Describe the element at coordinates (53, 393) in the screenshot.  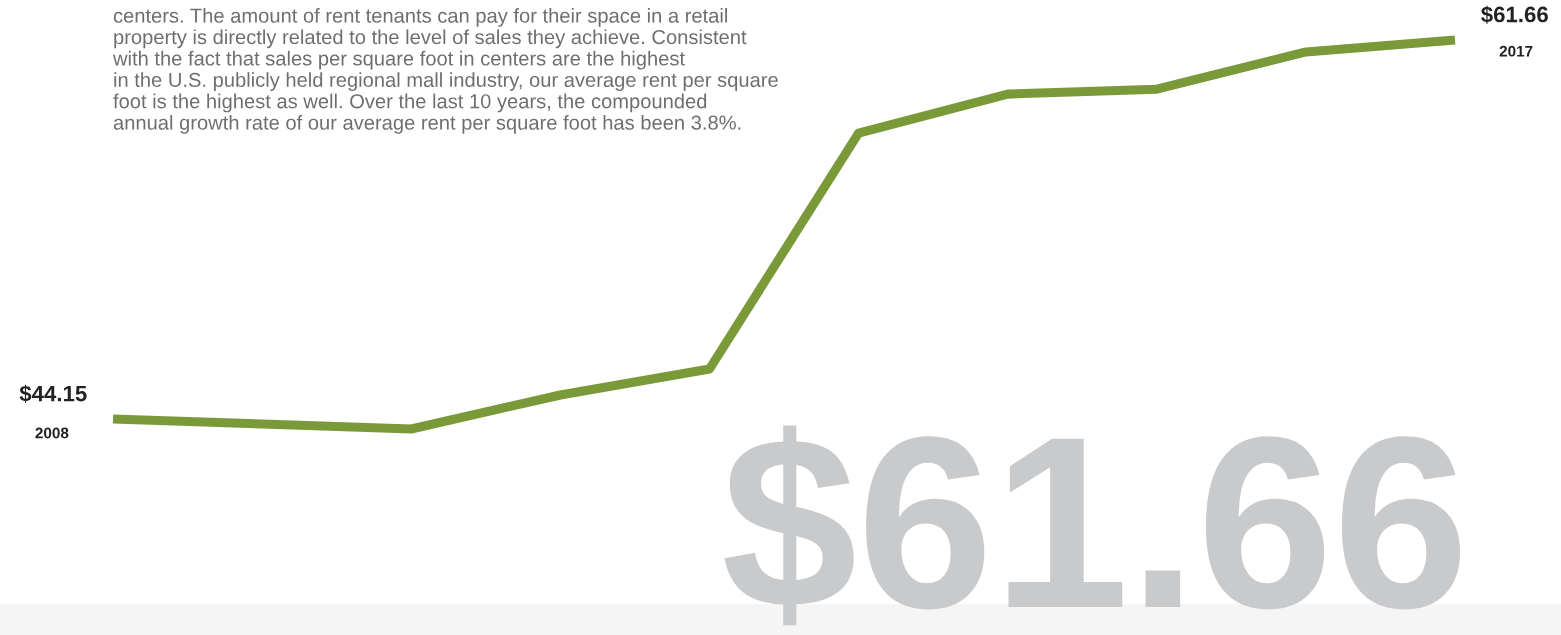
I see `data-label: $44.15` at that location.